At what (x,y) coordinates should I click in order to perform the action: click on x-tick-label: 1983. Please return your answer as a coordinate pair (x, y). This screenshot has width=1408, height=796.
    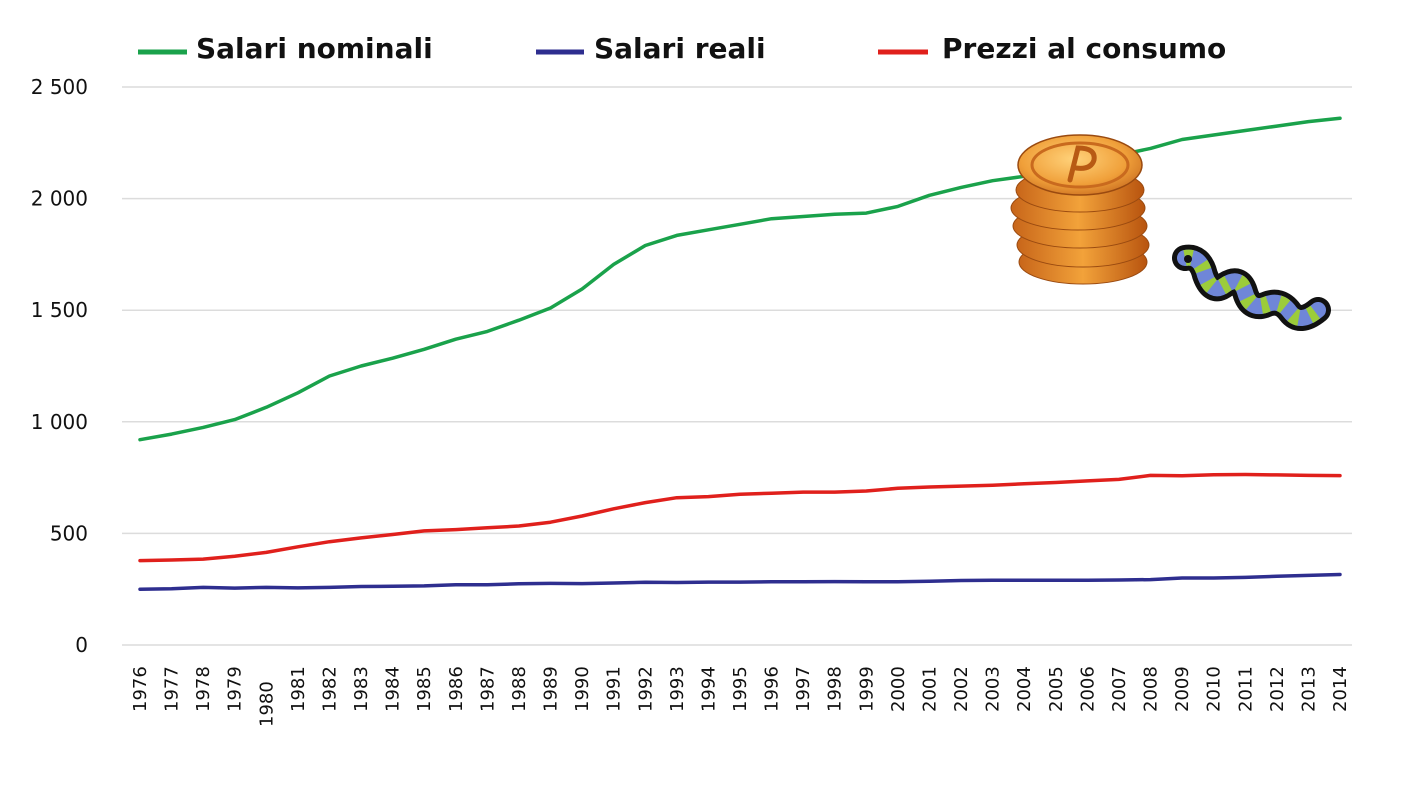
    Looking at the image, I should click on (361, 689).